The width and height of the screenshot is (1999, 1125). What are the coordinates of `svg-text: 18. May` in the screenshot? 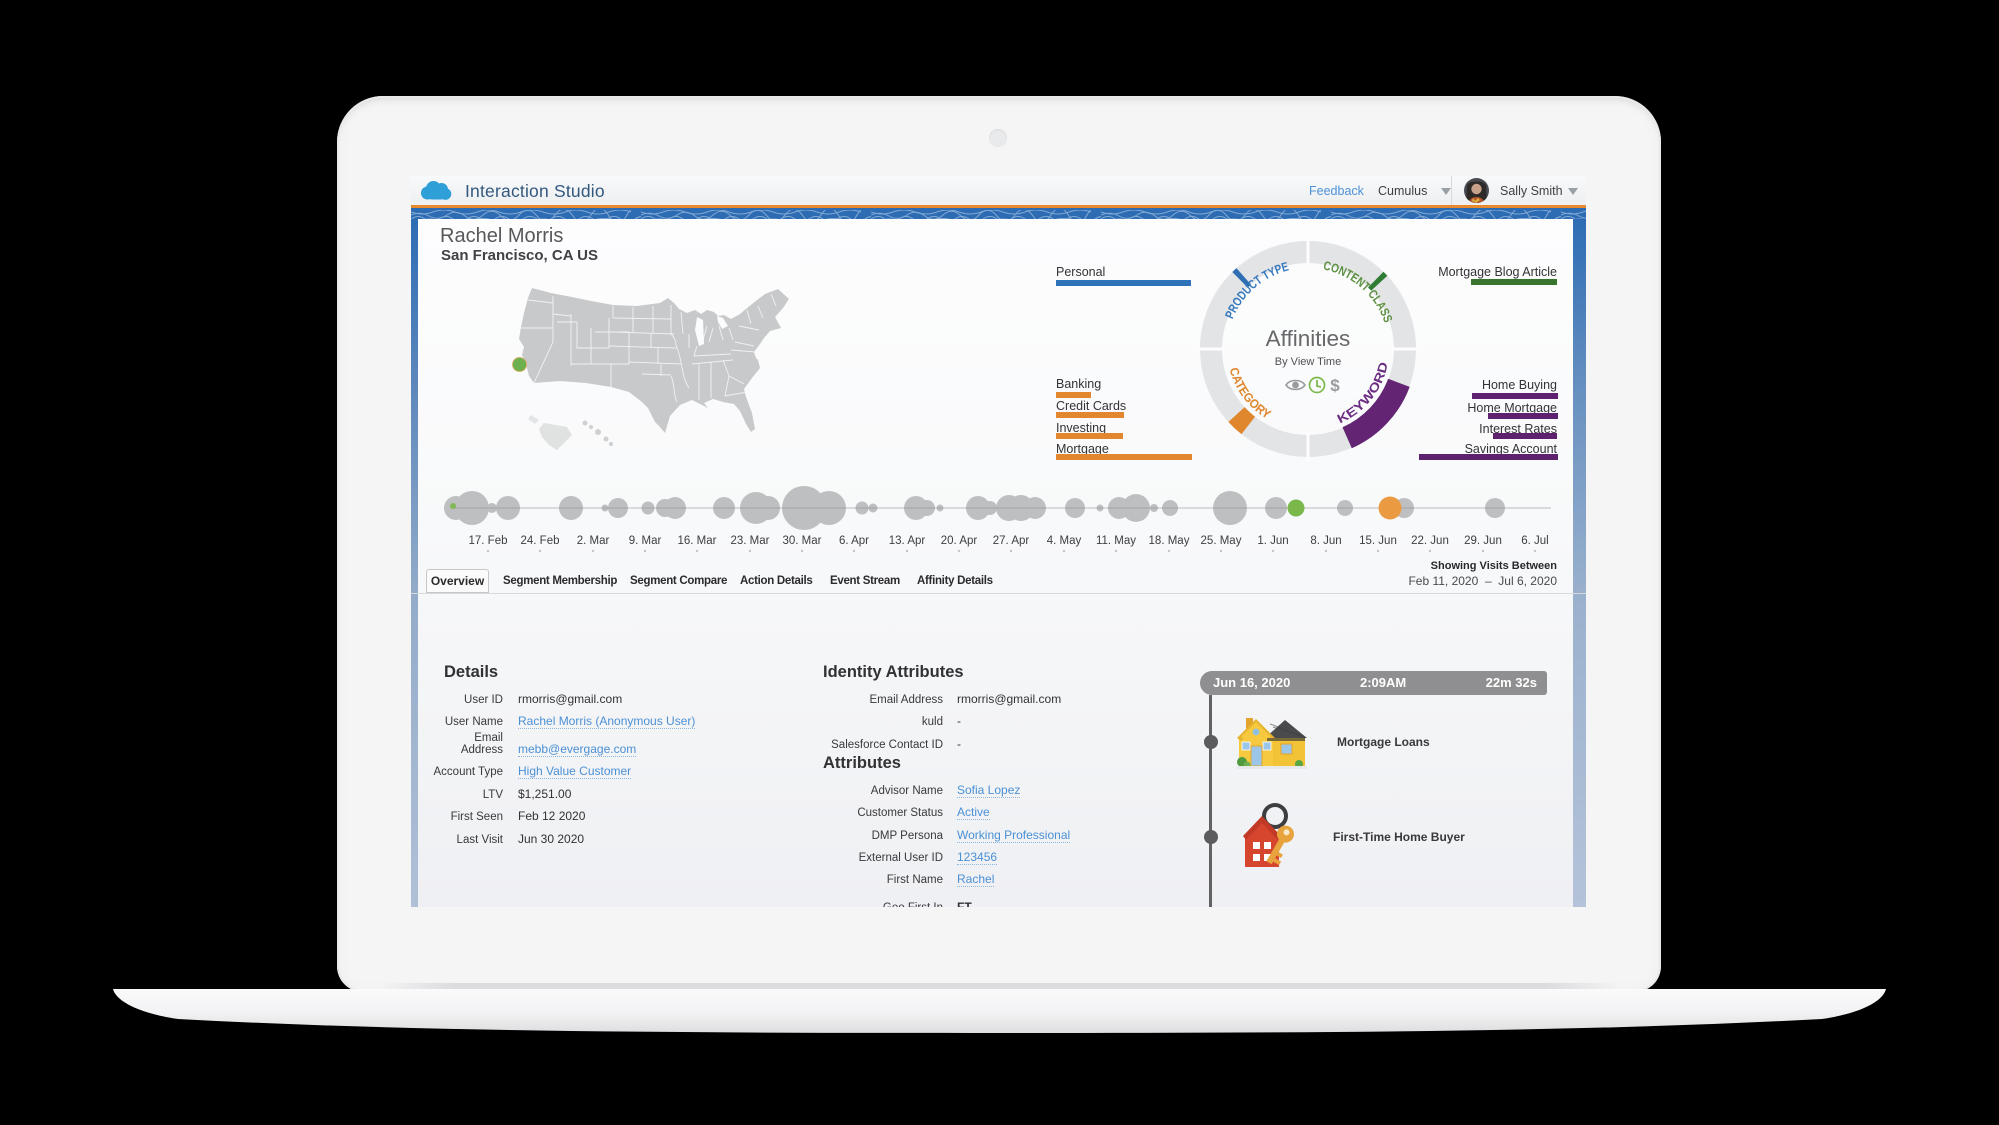 It's located at (1169, 541).